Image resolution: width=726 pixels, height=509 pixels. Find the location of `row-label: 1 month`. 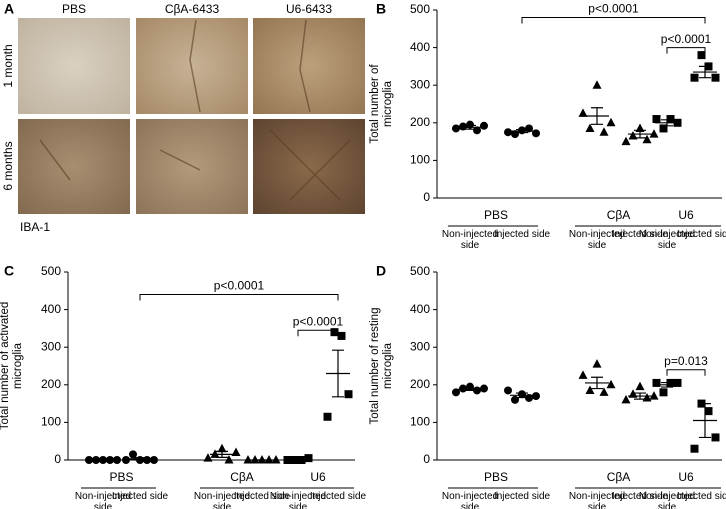

row-label: 1 month is located at coordinates (8, 65).